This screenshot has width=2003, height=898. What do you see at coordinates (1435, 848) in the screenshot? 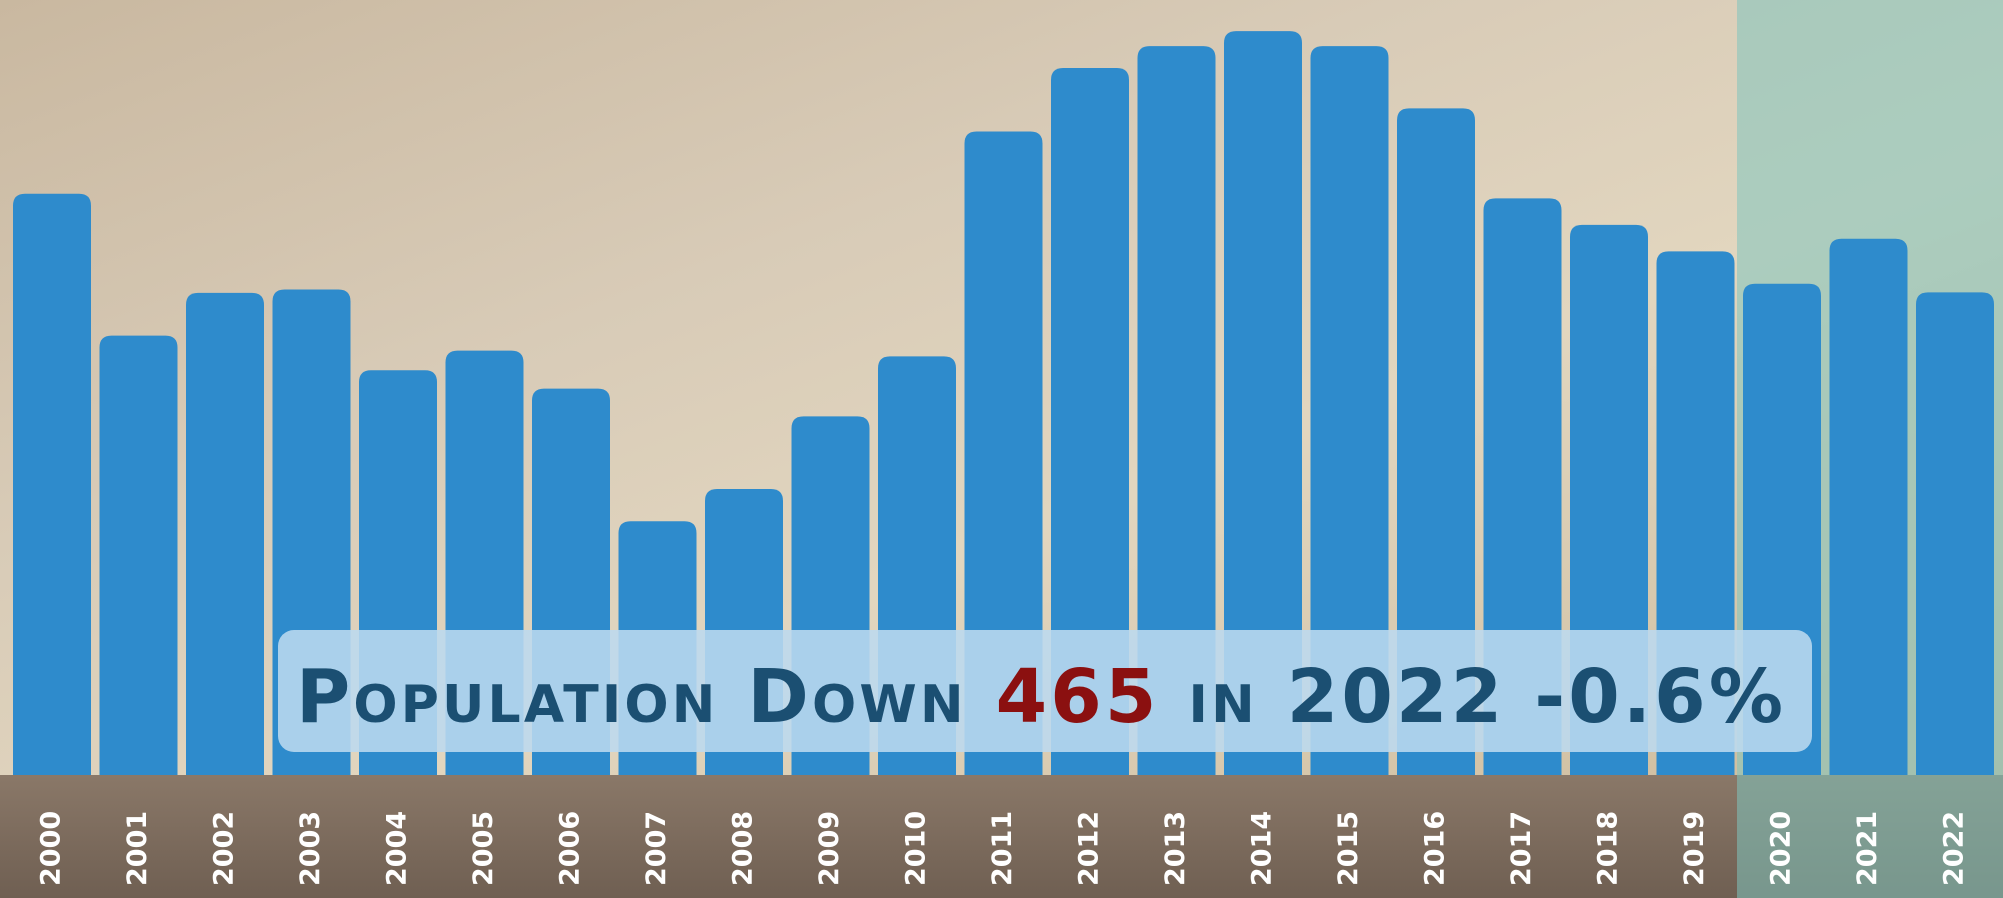
I see `x-tick-label: 2016` at bounding box center [1435, 848].